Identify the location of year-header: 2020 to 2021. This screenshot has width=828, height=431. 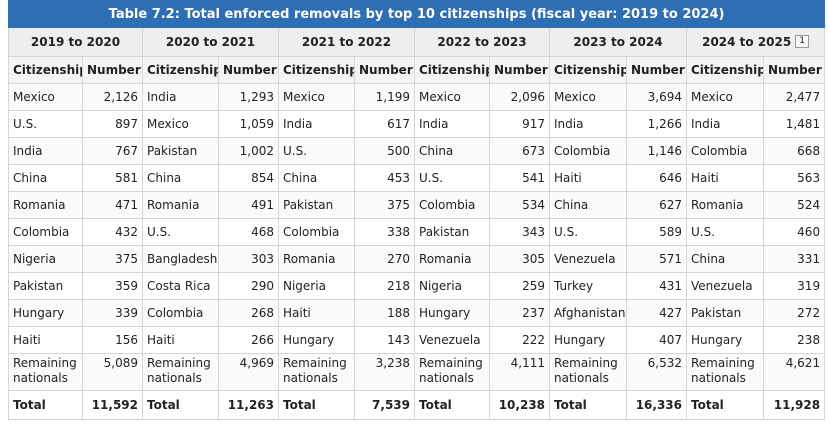
(210, 42).